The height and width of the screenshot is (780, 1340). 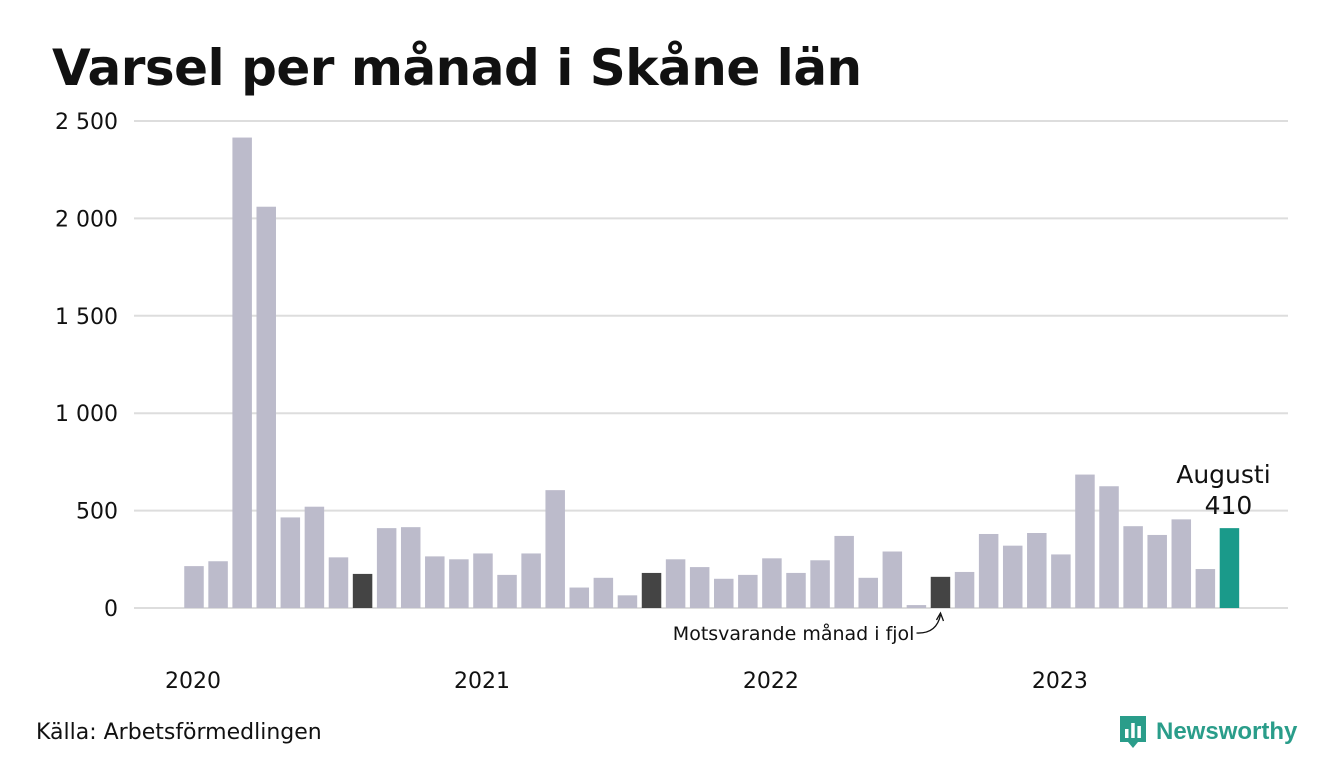 What do you see at coordinates (86, 219) in the screenshot?
I see `y-tick-label: 2 000` at bounding box center [86, 219].